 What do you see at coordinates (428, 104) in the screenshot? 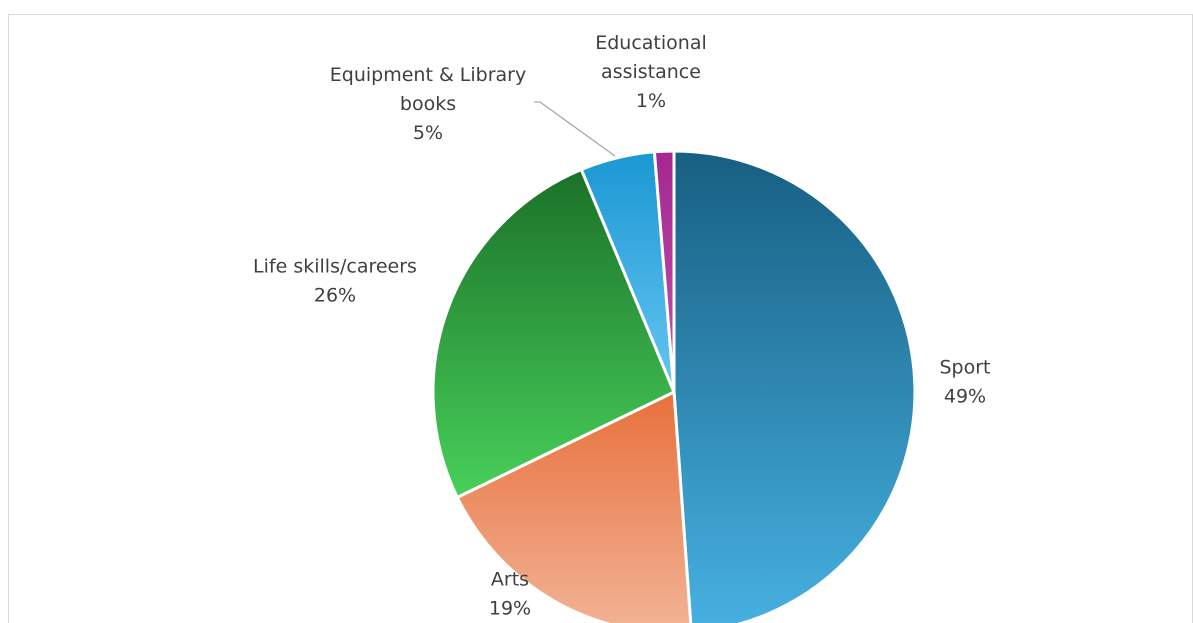
I see `data-label-equipment-library-books: Equipment & Library books 5%` at bounding box center [428, 104].